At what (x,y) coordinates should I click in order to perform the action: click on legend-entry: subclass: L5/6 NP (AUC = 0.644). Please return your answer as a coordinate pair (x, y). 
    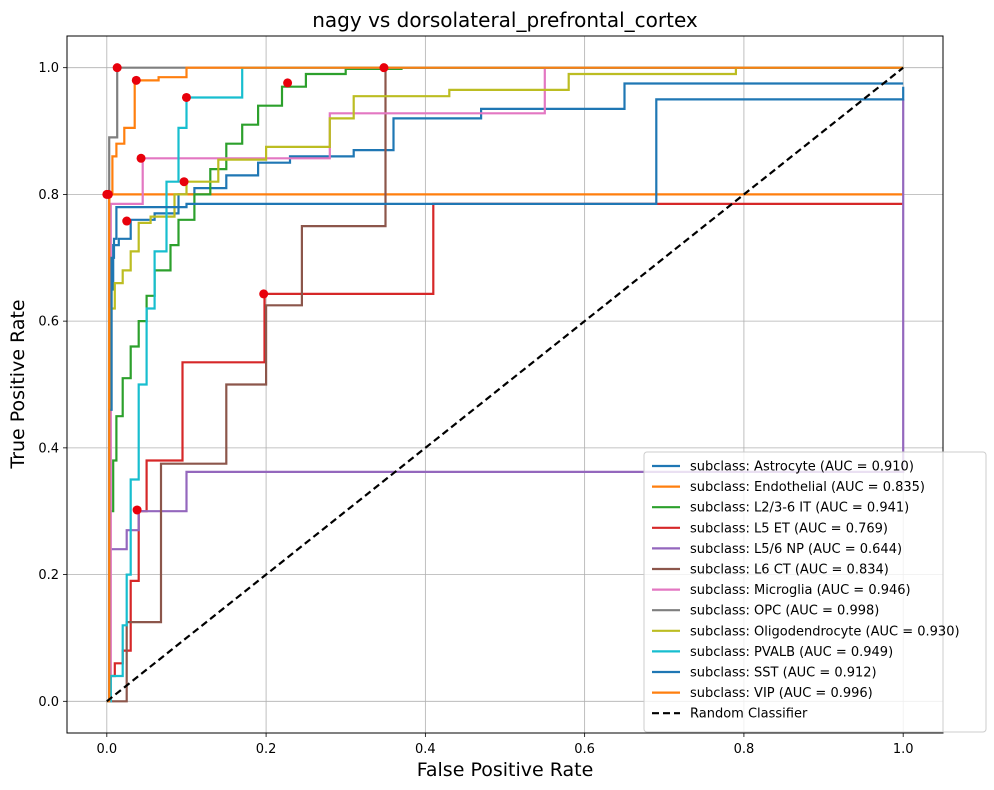
    Looking at the image, I should click on (796, 549).